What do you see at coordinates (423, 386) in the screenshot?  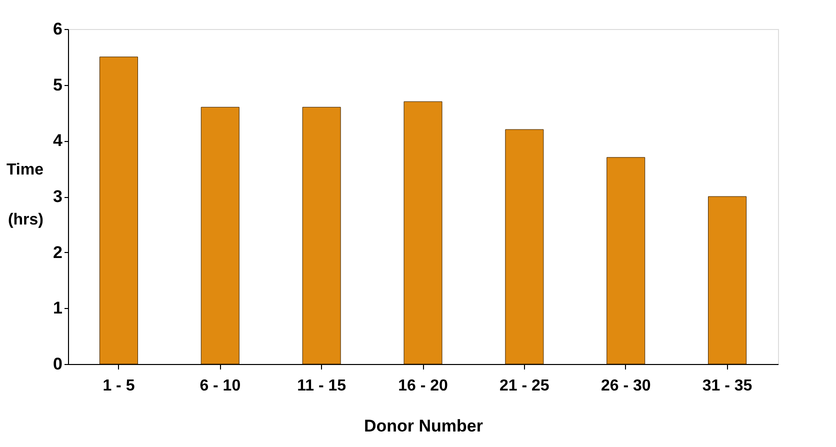 I see `x-tick-label: 16 - 20` at bounding box center [423, 386].